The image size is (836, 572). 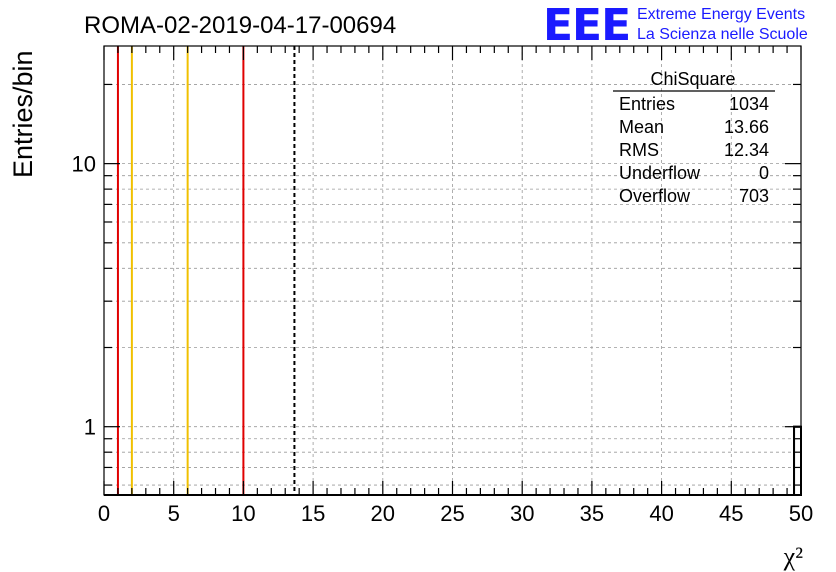 I want to click on y-tick-label: 10, so click(x=84, y=164).